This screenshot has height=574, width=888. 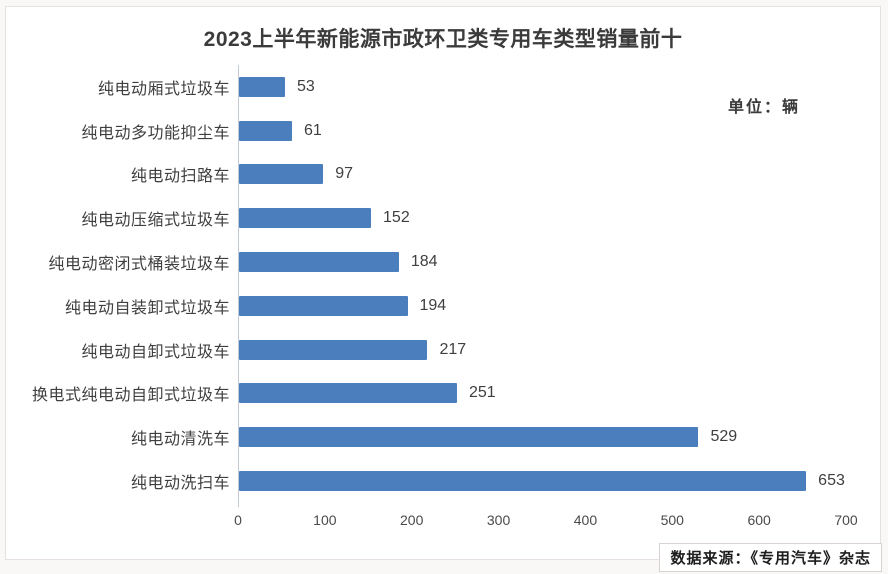 What do you see at coordinates (770, 557) in the screenshot?
I see `data-source-caption: 数据来源：《专用汽车》杂志` at bounding box center [770, 557].